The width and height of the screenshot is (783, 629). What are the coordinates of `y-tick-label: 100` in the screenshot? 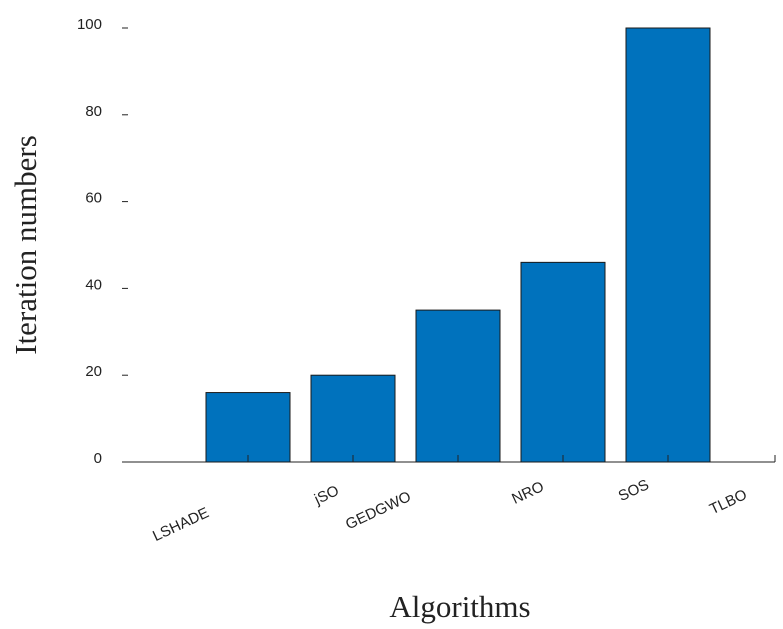 It's located at (89, 24).